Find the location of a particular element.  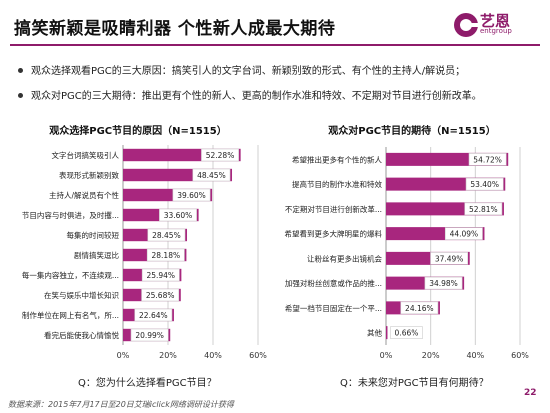

value-label: 28.45% is located at coordinates (166, 235).